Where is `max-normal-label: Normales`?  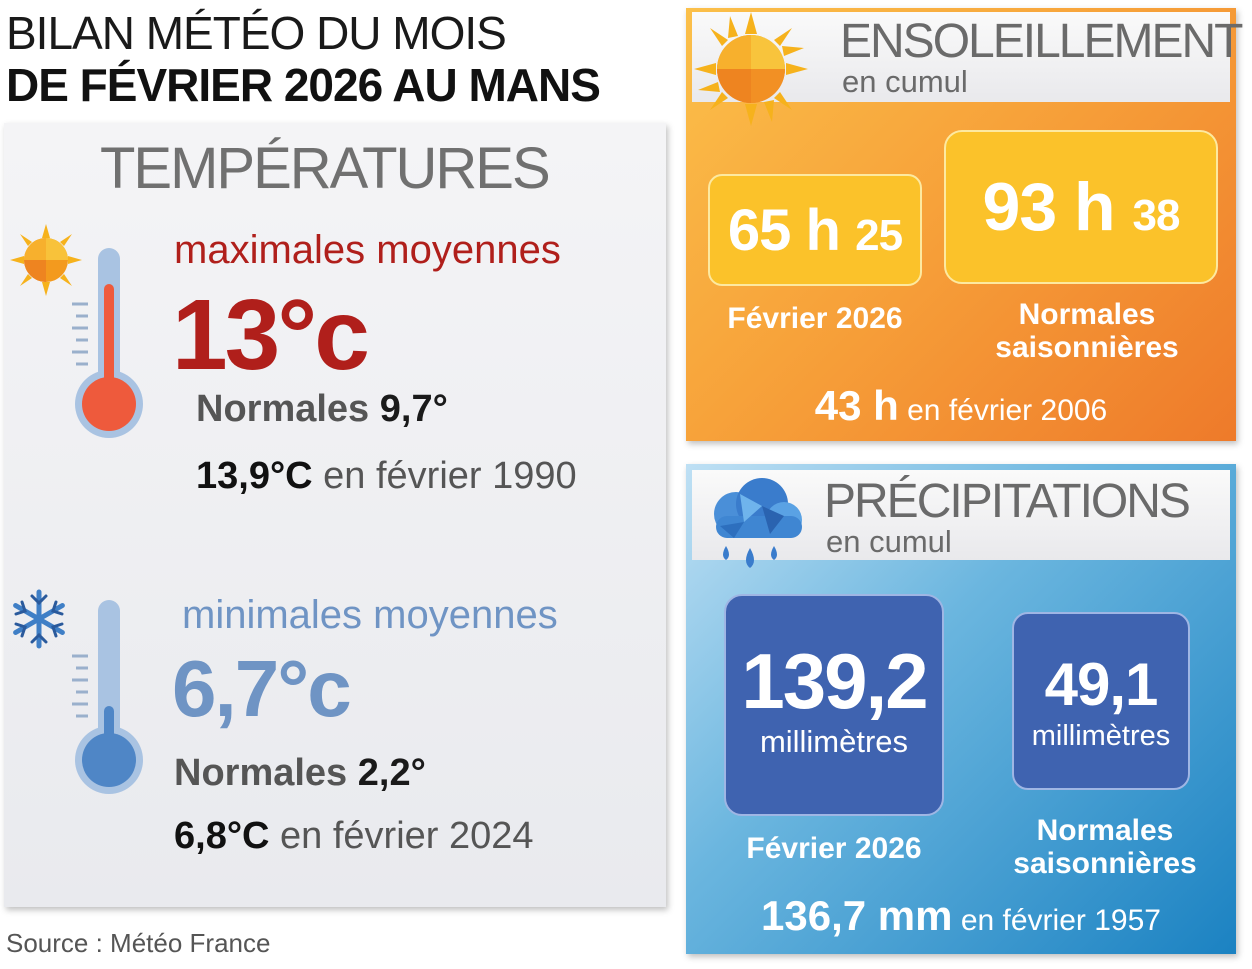
max-normal-label: Normales is located at coordinates (283, 409).